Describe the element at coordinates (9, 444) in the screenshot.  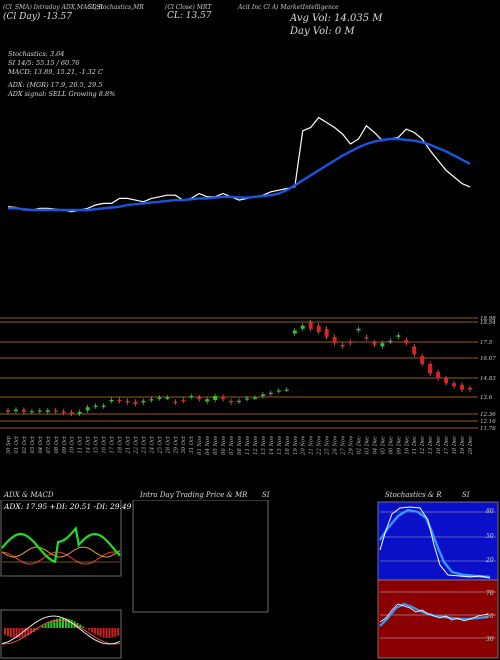
I see `date-label: 30 Sep` at that location.